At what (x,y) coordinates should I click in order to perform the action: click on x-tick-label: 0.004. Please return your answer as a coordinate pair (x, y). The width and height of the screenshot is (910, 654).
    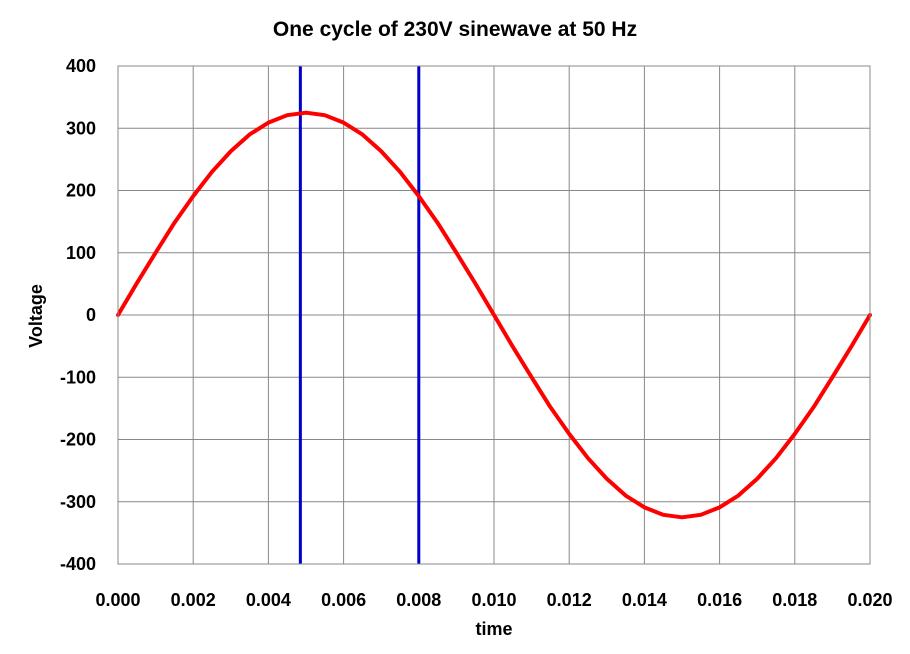
    Looking at the image, I should click on (268, 600).